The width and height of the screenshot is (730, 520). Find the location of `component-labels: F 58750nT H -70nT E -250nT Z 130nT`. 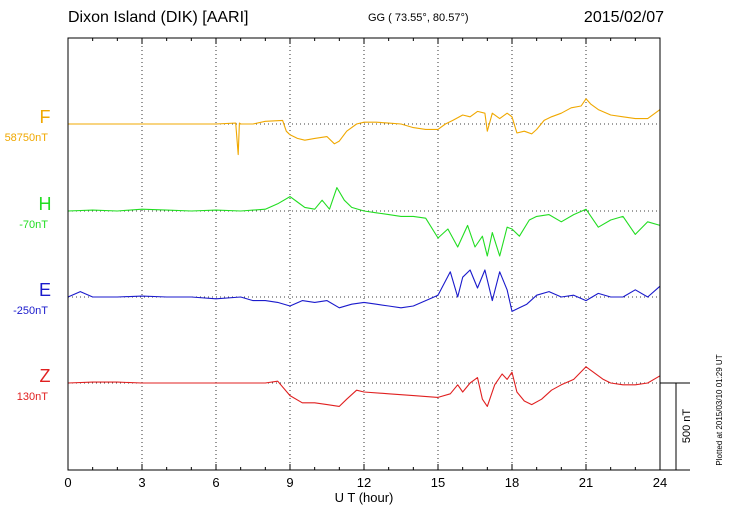

component-labels: F 58750nT H -70nT E -250nT Z 130nT is located at coordinates (28, 255).